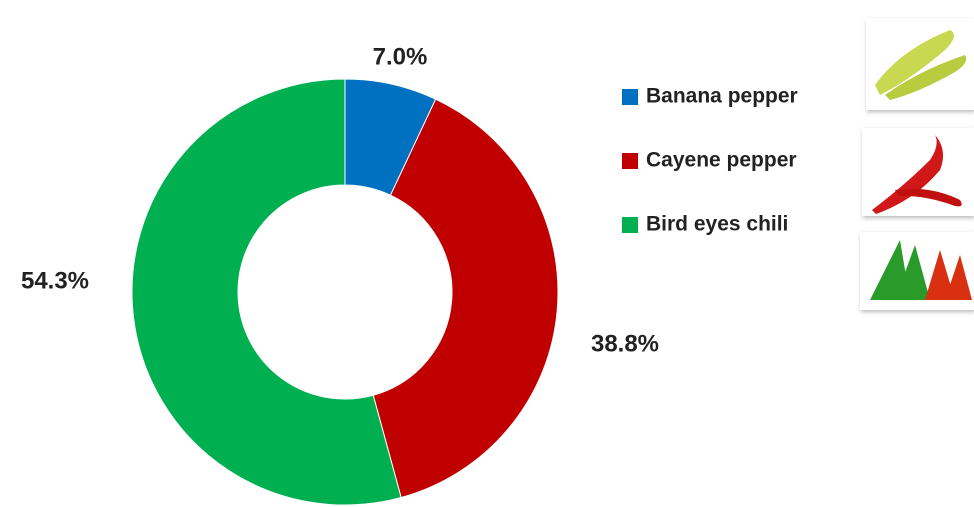 The height and width of the screenshot is (507, 974). Describe the element at coordinates (717, 224) in the screenshot. I see `legend-label: Bird eyes chili` at that location.